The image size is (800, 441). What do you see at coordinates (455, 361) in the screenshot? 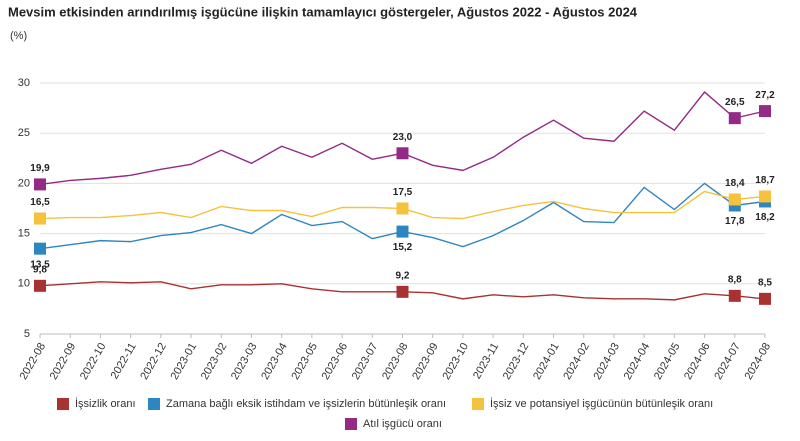
I see `x-tick-label: 2023-10` at bounding box center [455, 361].